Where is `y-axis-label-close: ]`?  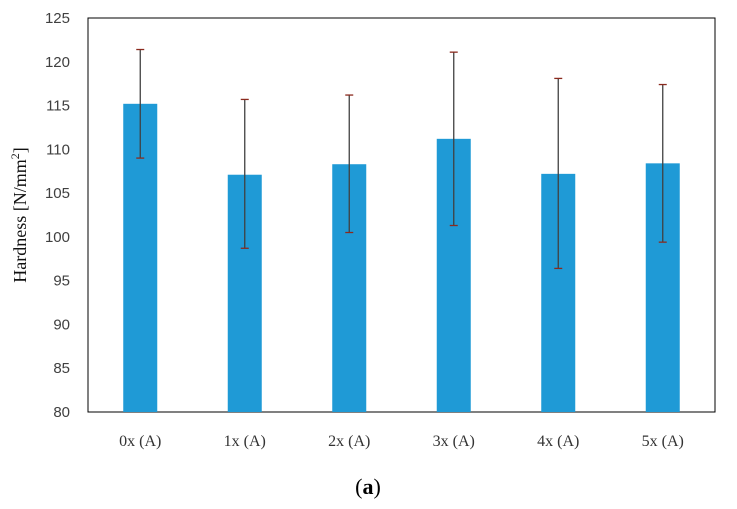
y-axis-label-close: ] is located at coordinates (20, 150).